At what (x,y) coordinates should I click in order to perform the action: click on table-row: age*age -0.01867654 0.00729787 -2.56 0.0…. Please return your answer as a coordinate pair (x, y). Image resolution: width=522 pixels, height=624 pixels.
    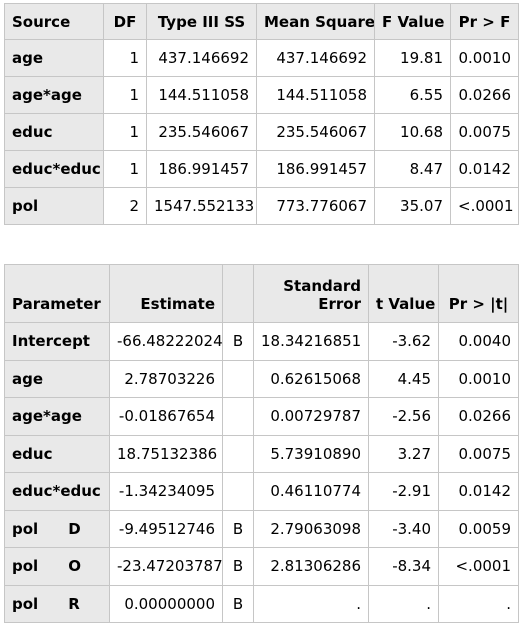
    Looking at the image, I should click on (261, 416).